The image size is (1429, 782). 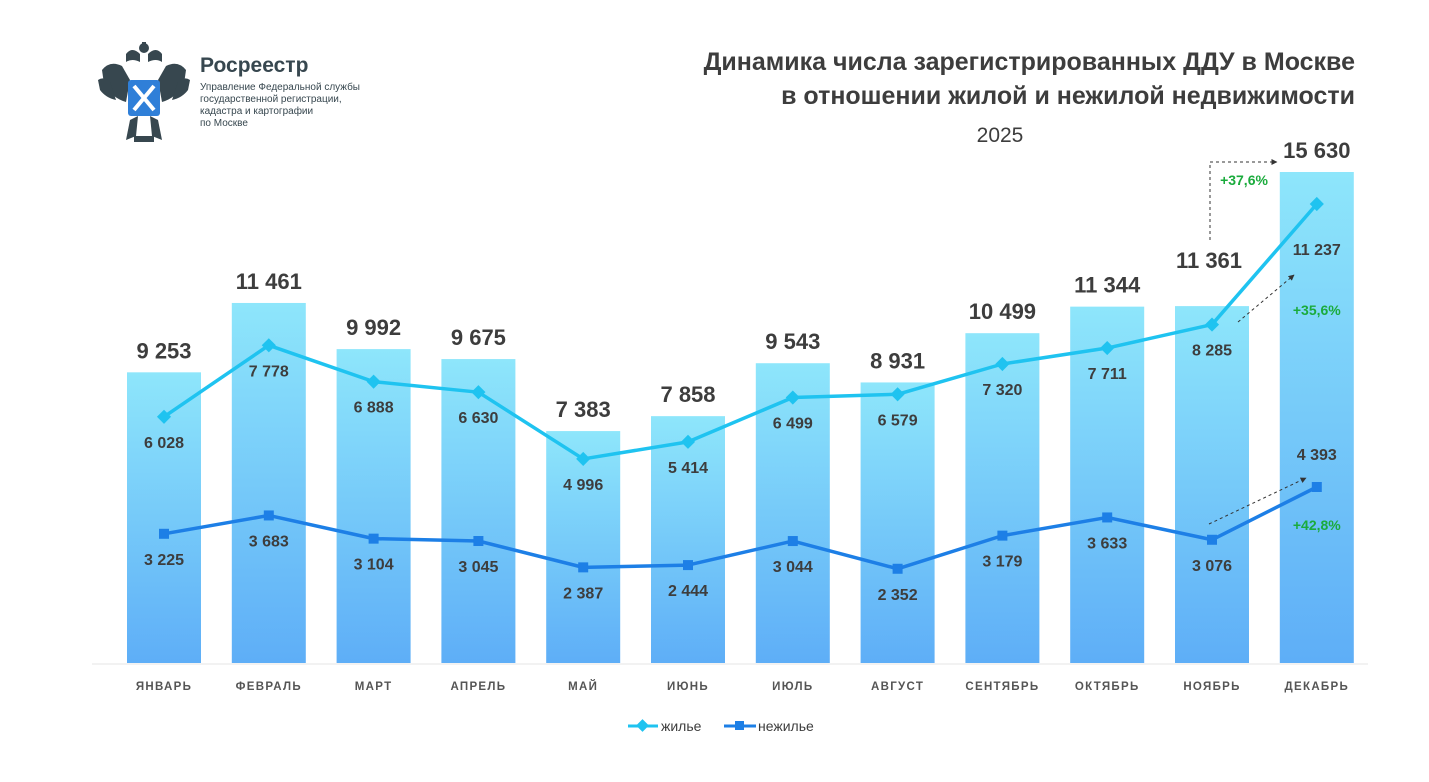 What do you see at coordinates (1317, 250) in the screenshot?
I see `data-label-residential: 11 237` at bounding box center [1317, 250].